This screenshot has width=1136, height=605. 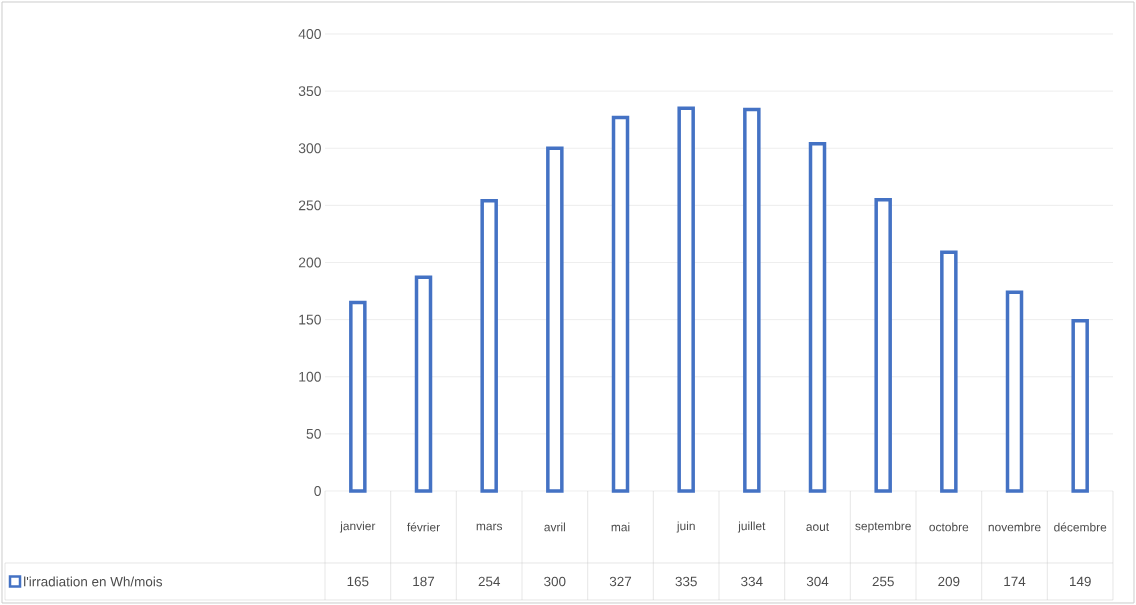 What do you see at coordinates (883, 527) in the screenshot?
I see `x-tick-label: septembre` at bounding box center [883, 527].